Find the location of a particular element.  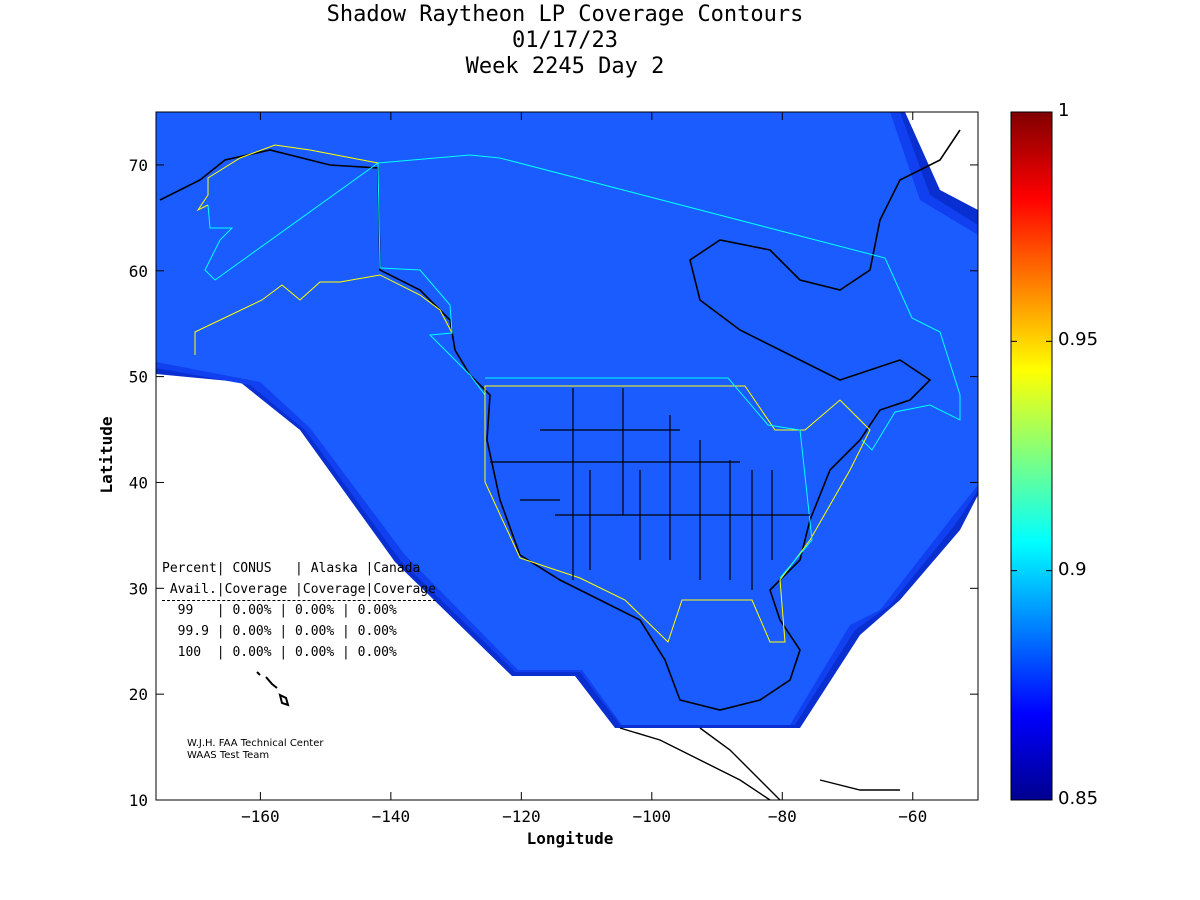

y-tick-label: 50 is located at coordinates (138, 377).